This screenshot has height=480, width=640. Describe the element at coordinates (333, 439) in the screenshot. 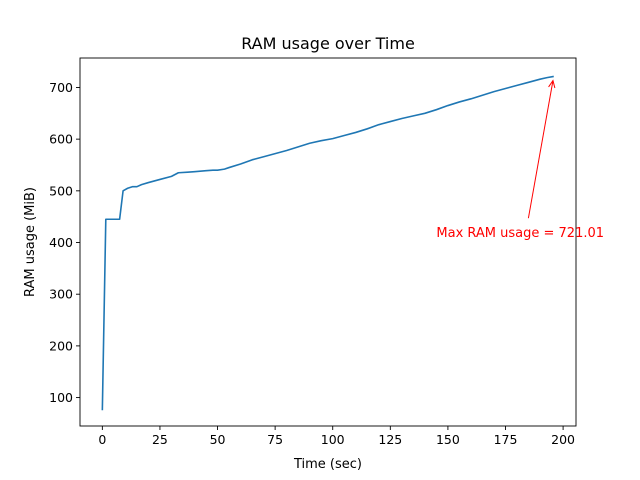

I see `x-tick-label: 100` at that location.